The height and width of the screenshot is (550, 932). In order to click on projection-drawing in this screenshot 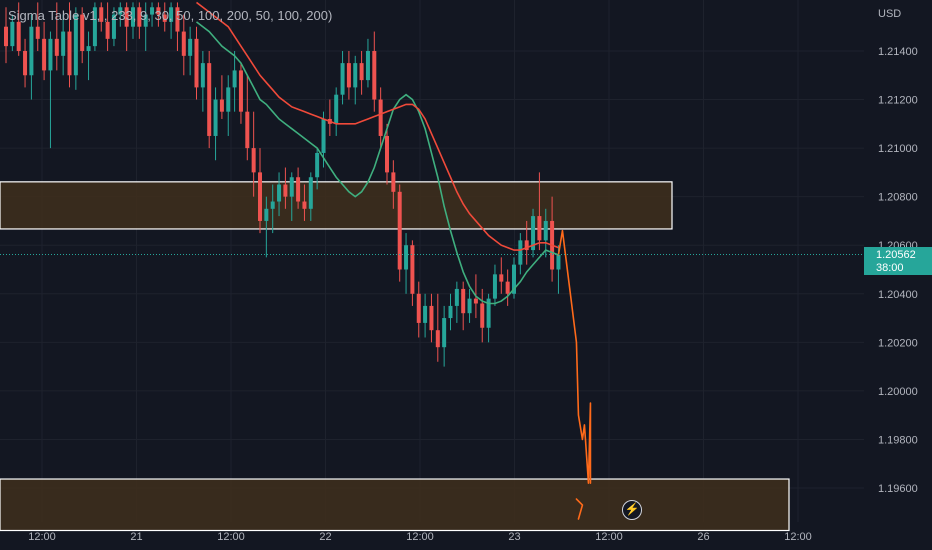, I will do `click(574, 374)`.